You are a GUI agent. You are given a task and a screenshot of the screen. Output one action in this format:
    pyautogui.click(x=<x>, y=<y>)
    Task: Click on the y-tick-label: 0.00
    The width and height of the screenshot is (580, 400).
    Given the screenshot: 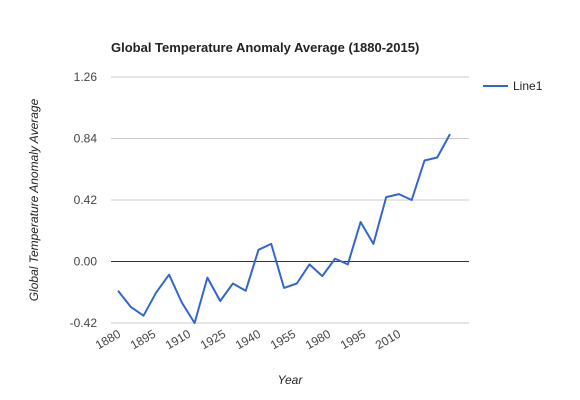 What is the action you would take?
    pyautogui.click(x=86, y=262)
    